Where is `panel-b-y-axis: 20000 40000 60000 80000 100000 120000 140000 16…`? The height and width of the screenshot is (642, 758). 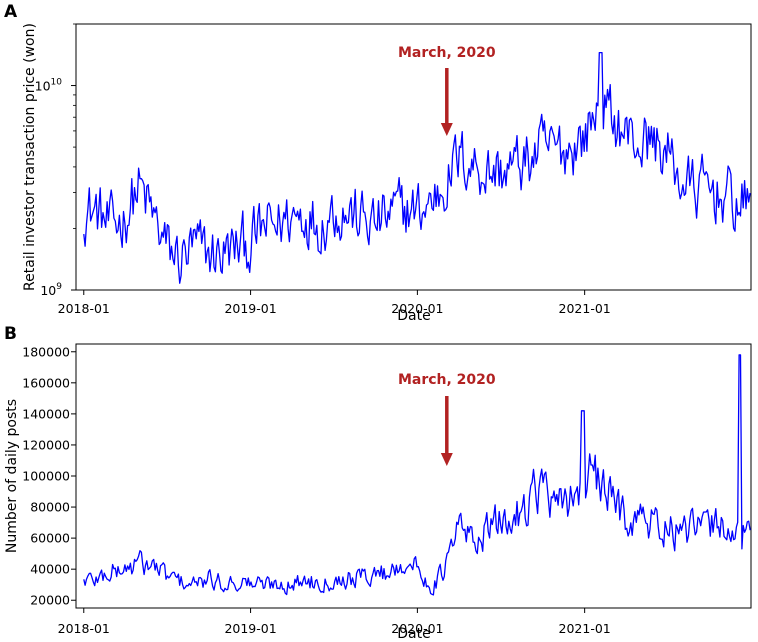 panel-b-y-axis: 20000 40000 60000 80000 100000 120000 140000 16… is located at coordinates (49, 476).